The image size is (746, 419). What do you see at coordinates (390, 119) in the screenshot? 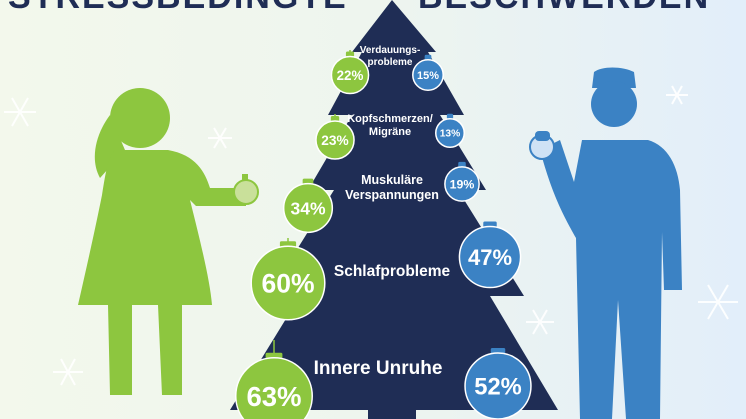
I see `category-label-line: Kopfschmerzen/` at bounding box center [390, 119].